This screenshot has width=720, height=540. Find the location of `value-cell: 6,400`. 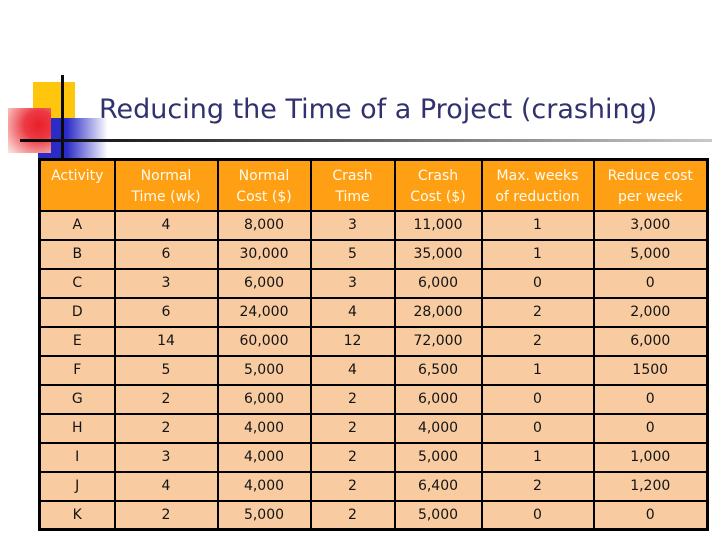

value-cell: 6,400 is located at coordinates (438, 486).